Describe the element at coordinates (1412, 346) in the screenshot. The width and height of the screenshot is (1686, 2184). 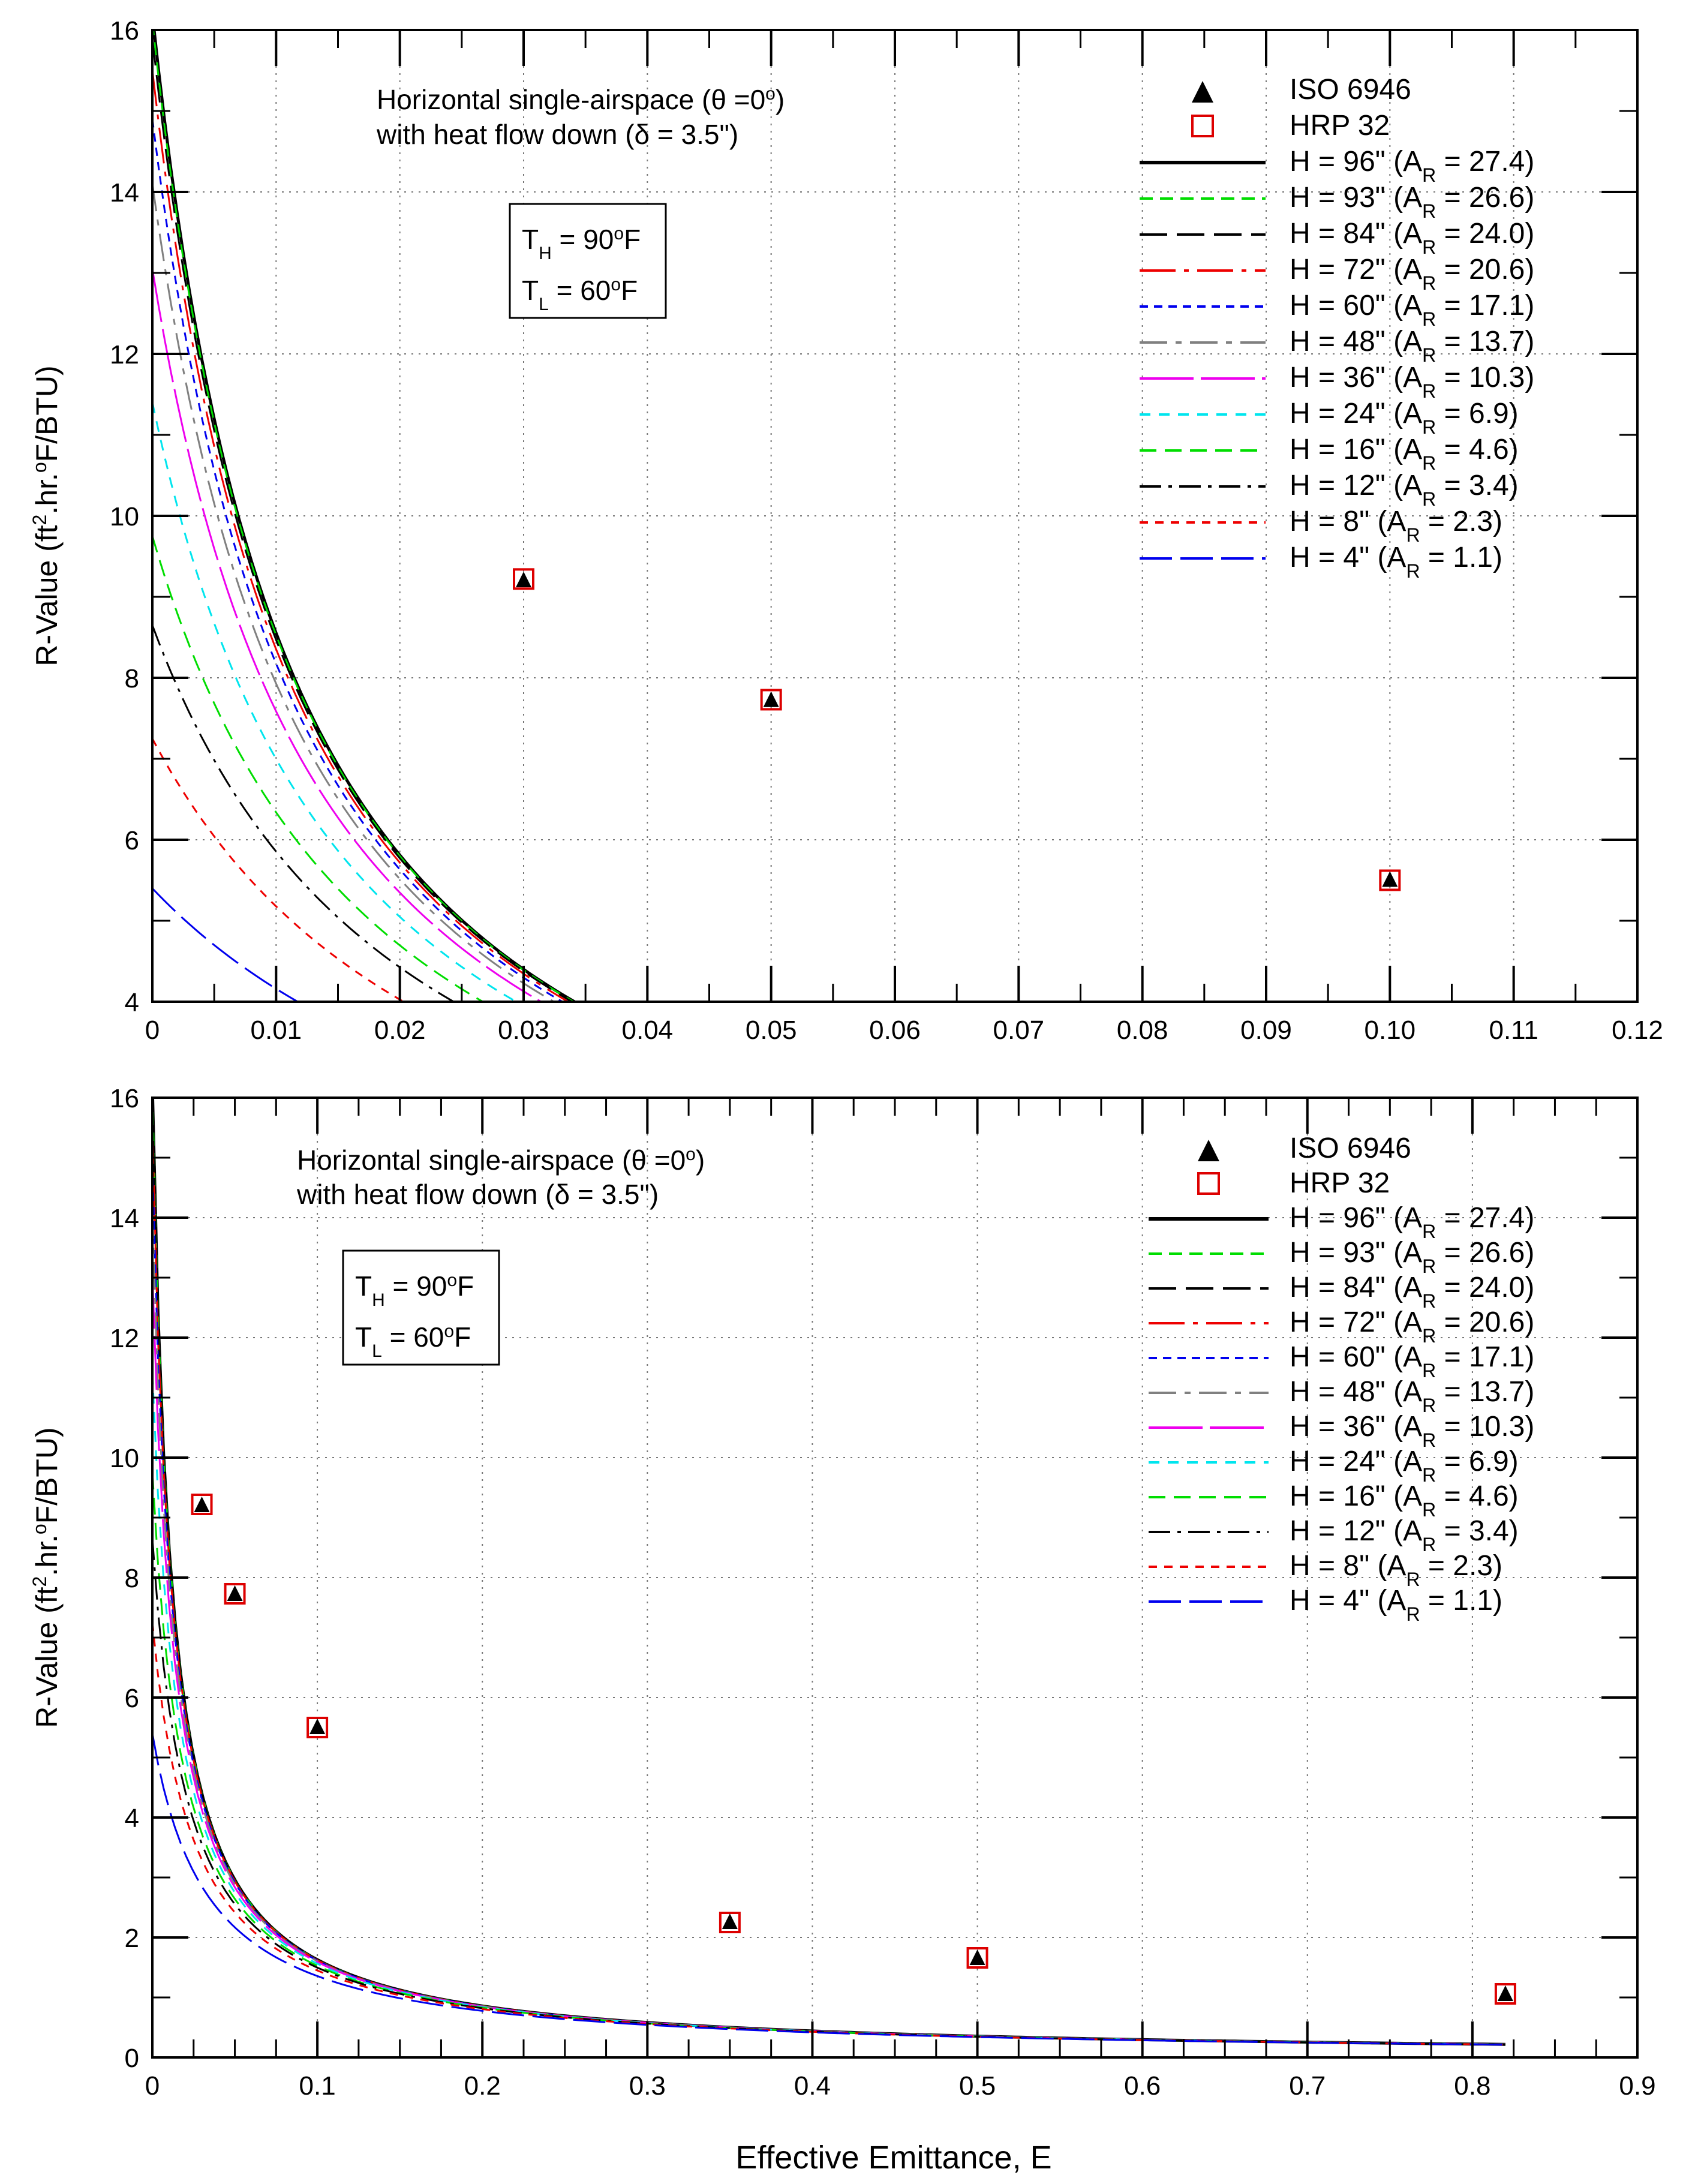
I see `top-legend-label-h48: H = 48" (AR = 13.7)` at that location.